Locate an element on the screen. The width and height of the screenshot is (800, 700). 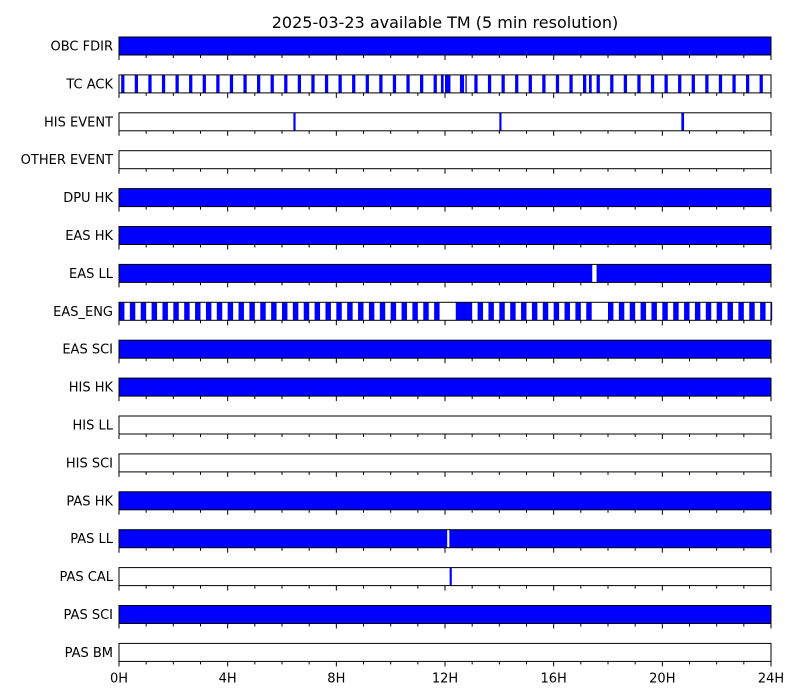
row: HIS SCI is located at coordinates (419, 465).